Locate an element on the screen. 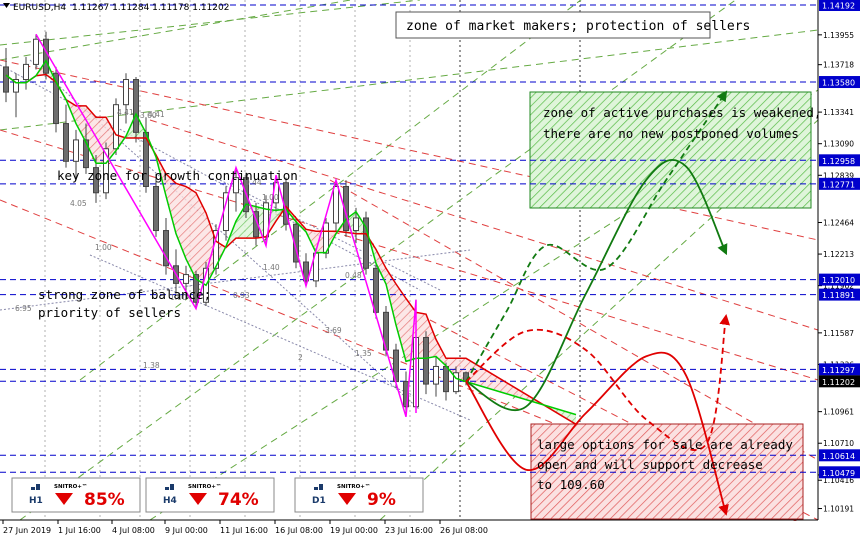 The image size is (860, 542). annotation-options-line1: large options for sale are already is located at coordinates (665, 444).